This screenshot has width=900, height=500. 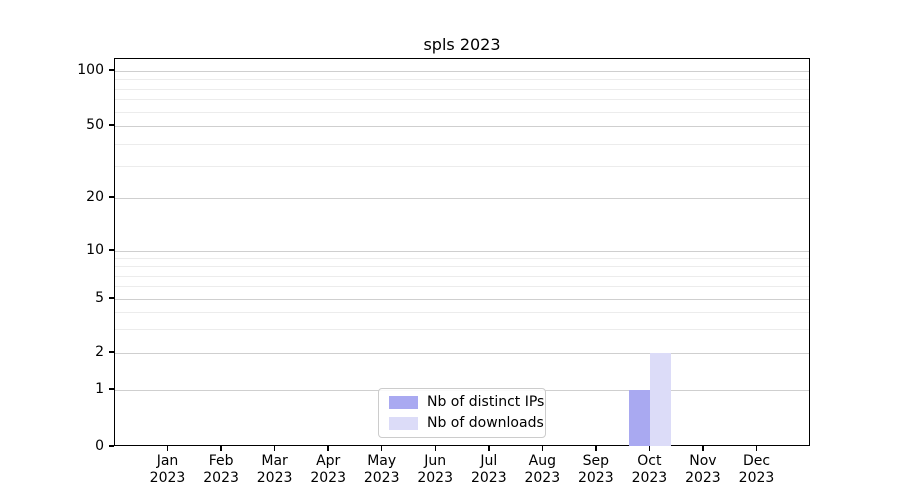 I want to click on y-tick-label: 0, so click(x=99, y=446).